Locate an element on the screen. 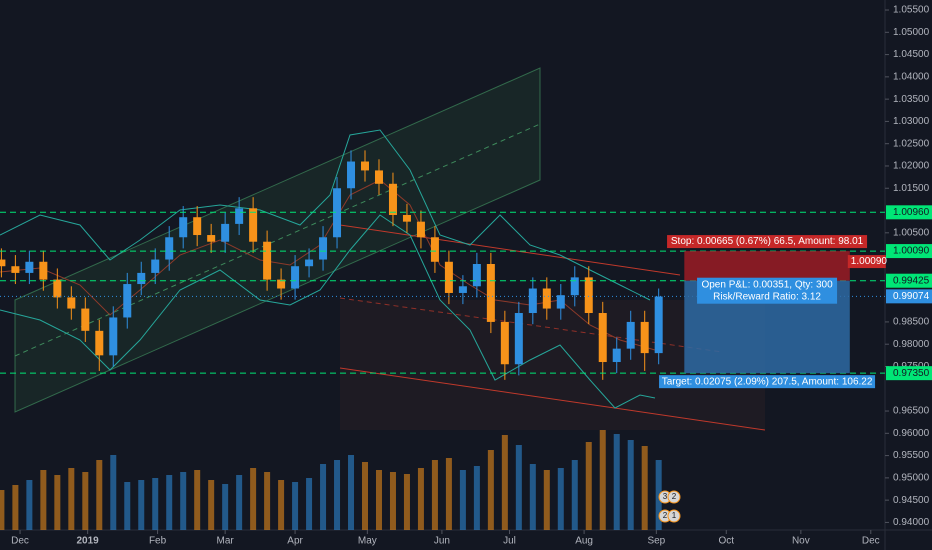  last-price-label: 0.99074 is located at coordinates (911, 296).